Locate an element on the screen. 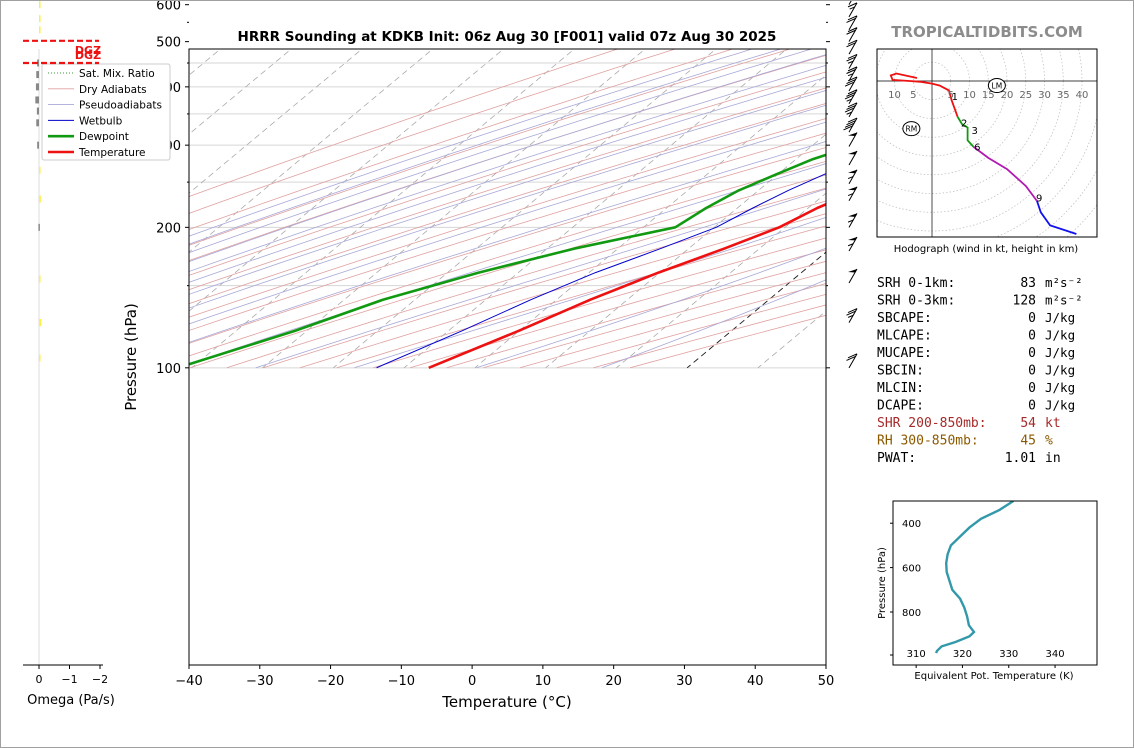  theta-x-tick-label: 310 is located at coordinates (916, 654).